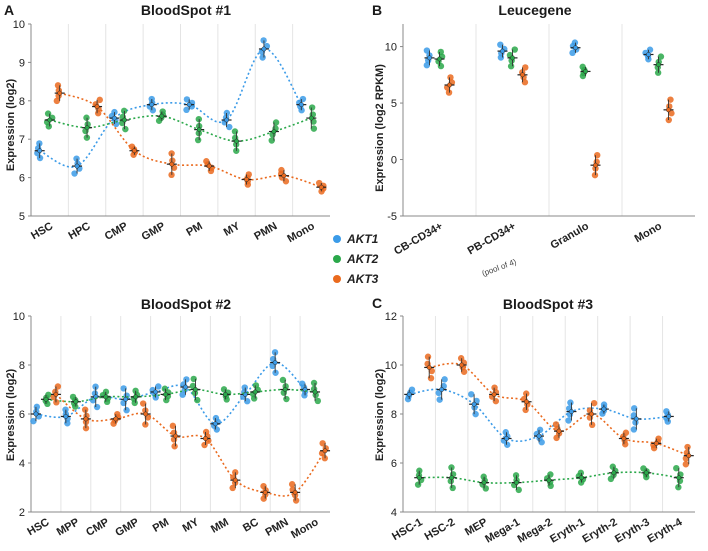 This screenshot has height=551, width=708. What do you see at coordinates (362, 259) in the screenshot?
I see `legend-label-akt2: AKT2` at bounding box center [362, 259].